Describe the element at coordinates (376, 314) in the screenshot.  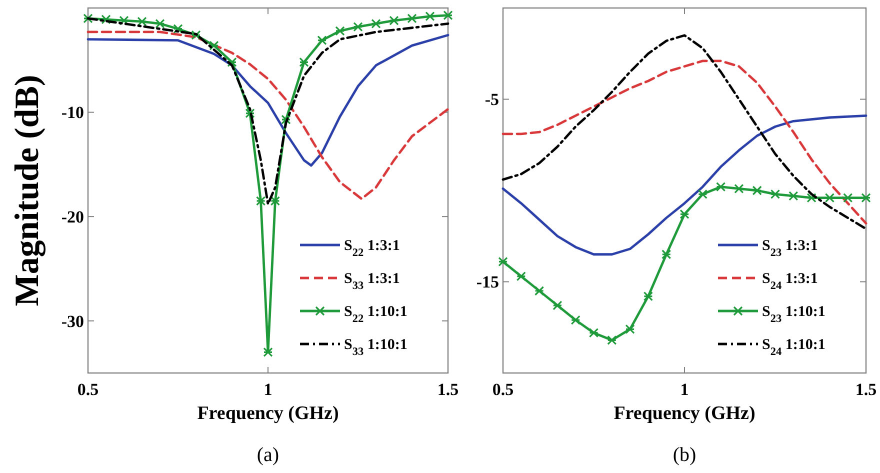
I see `legend-label: S$_{22}$ 1:10:1` at that location.